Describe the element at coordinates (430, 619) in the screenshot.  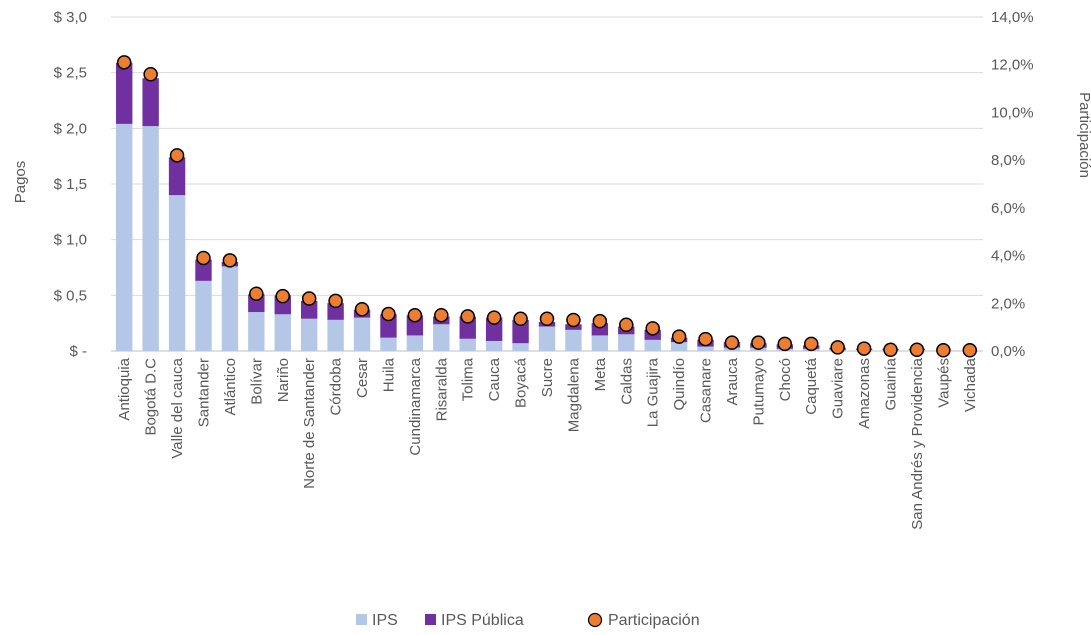
I see `legend-swatch-ips-publica` at that location.